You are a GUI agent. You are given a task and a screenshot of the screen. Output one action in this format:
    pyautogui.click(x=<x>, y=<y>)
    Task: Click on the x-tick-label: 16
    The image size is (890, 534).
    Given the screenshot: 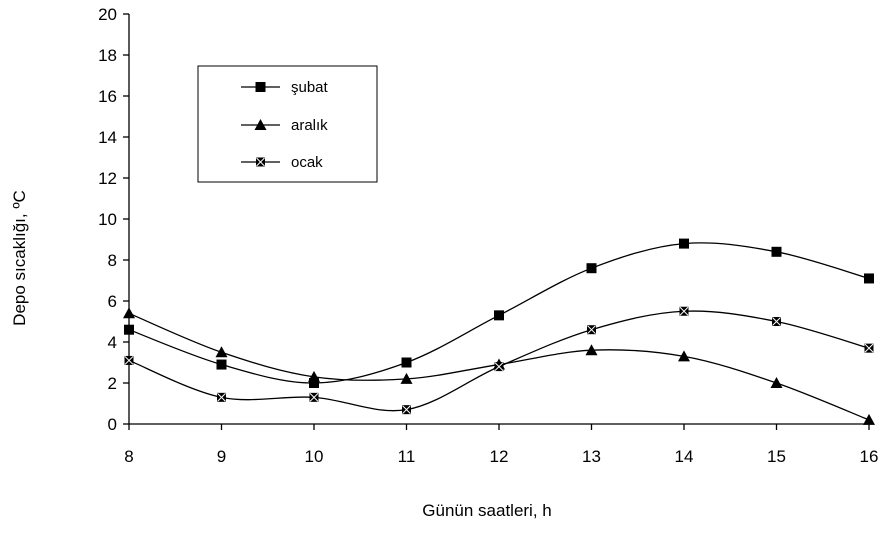 What is the action you would take?
    pyautogui.click(x=869, y=456)
    